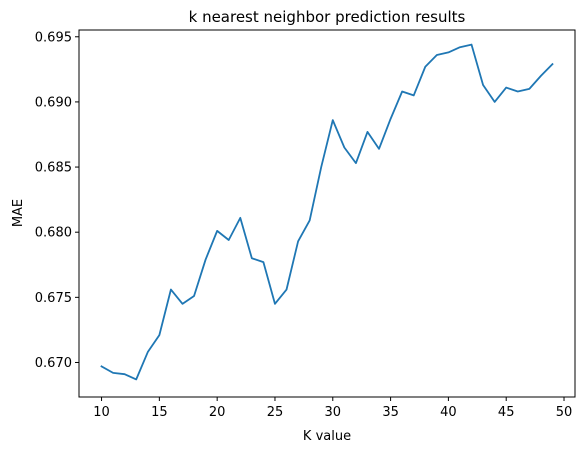 The width and height of the screenshot is (585, 453). I want to click on y-tick-label: 0.695, so click(53, 37).